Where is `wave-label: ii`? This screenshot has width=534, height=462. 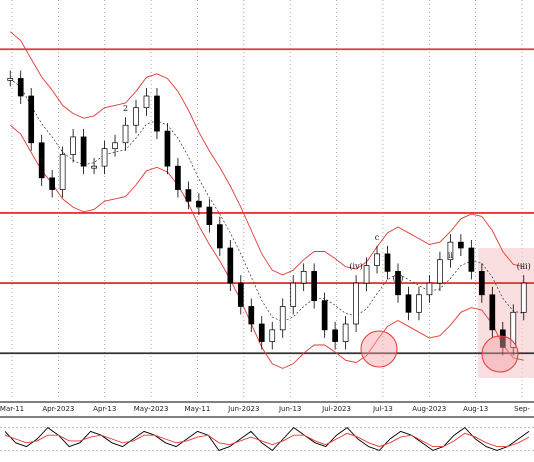
wave-label: ii is located at coordinates (451, 255).